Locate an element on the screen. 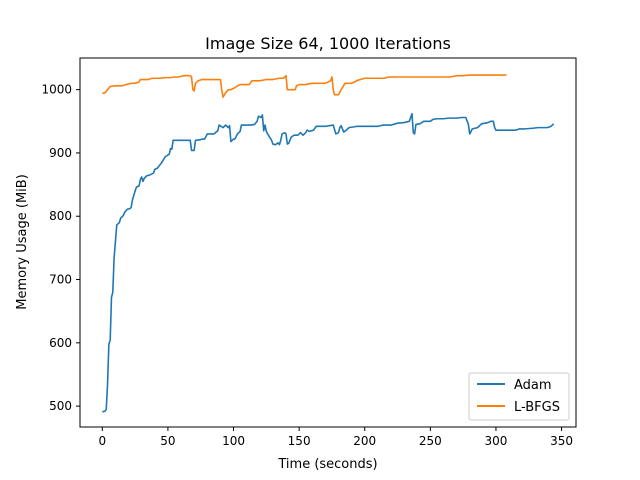 The image size is (640, 480). legend: Adam L-BFGS is located at coordinates (519, 396).